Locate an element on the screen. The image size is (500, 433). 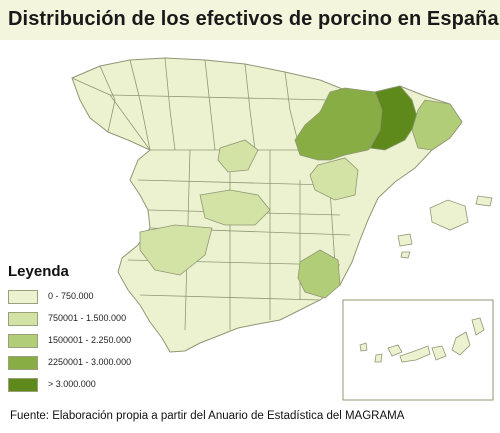
legend-label: 2250001 - 3.000.000 is located at coordinates (90, 362).